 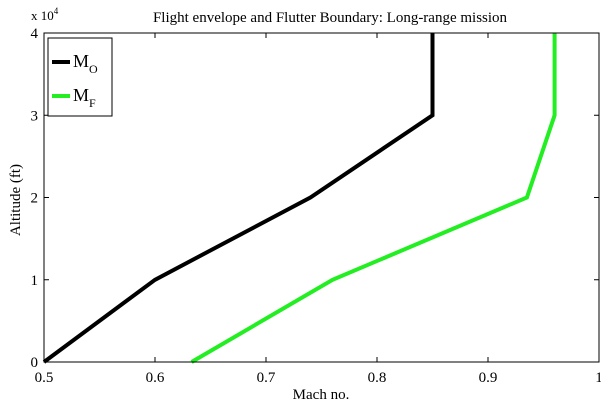 I want to click on x-tick-label: 0.9, so click(x=488, y=378).